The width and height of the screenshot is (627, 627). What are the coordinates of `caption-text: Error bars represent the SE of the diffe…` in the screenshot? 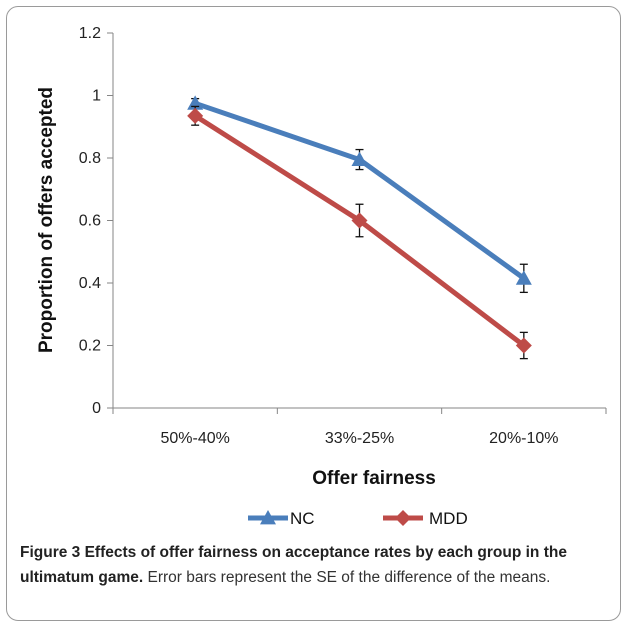 It's located at (347, 577).